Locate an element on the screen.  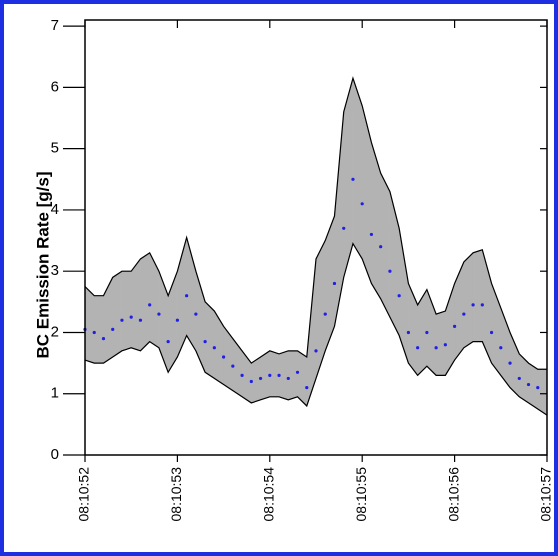
x-tick-label: 08:10:53 is located at coordinates (176, 494).